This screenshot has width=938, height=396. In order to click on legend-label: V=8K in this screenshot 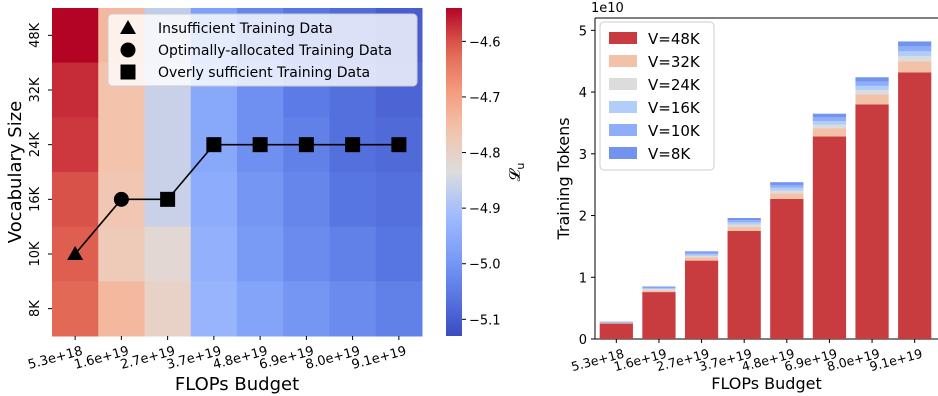, I will do `click(669, 154)`.